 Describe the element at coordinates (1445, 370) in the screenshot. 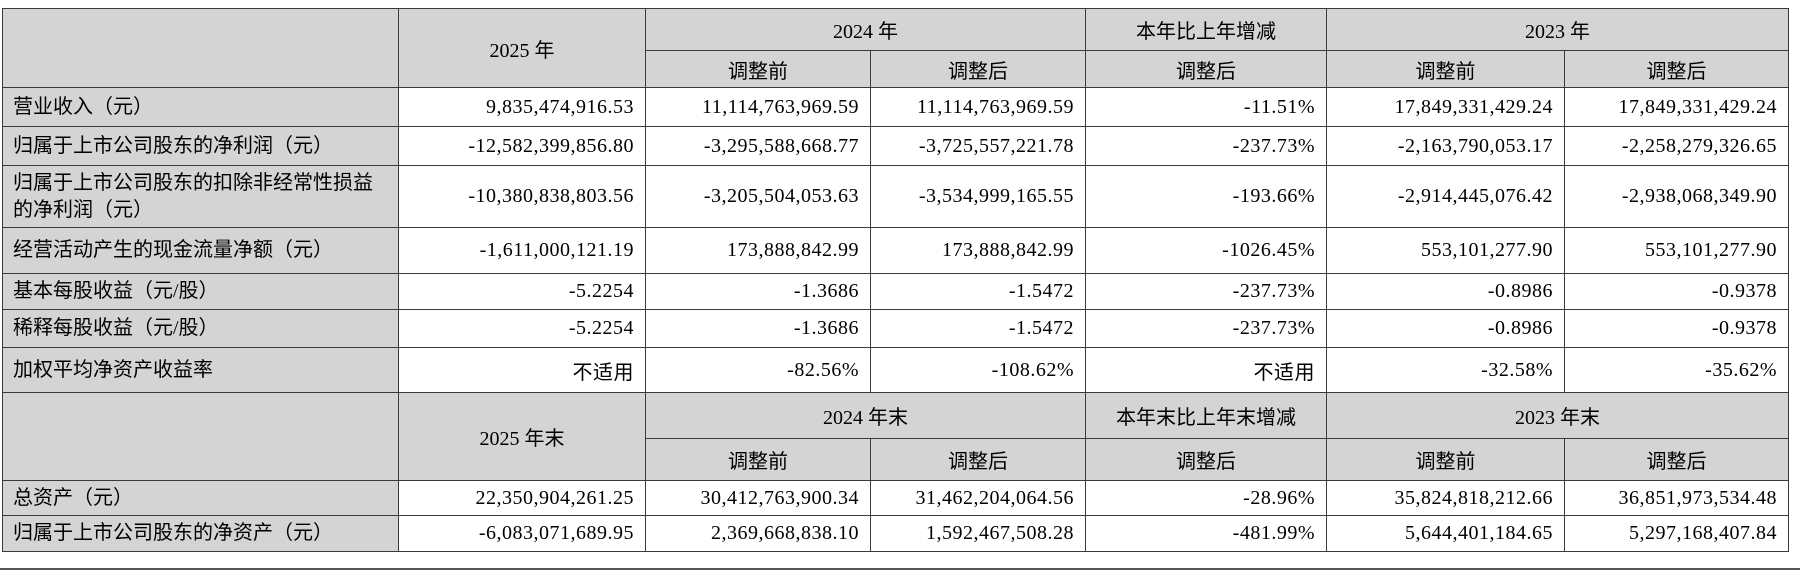

I see `cell-value: -32.58%` at that location.